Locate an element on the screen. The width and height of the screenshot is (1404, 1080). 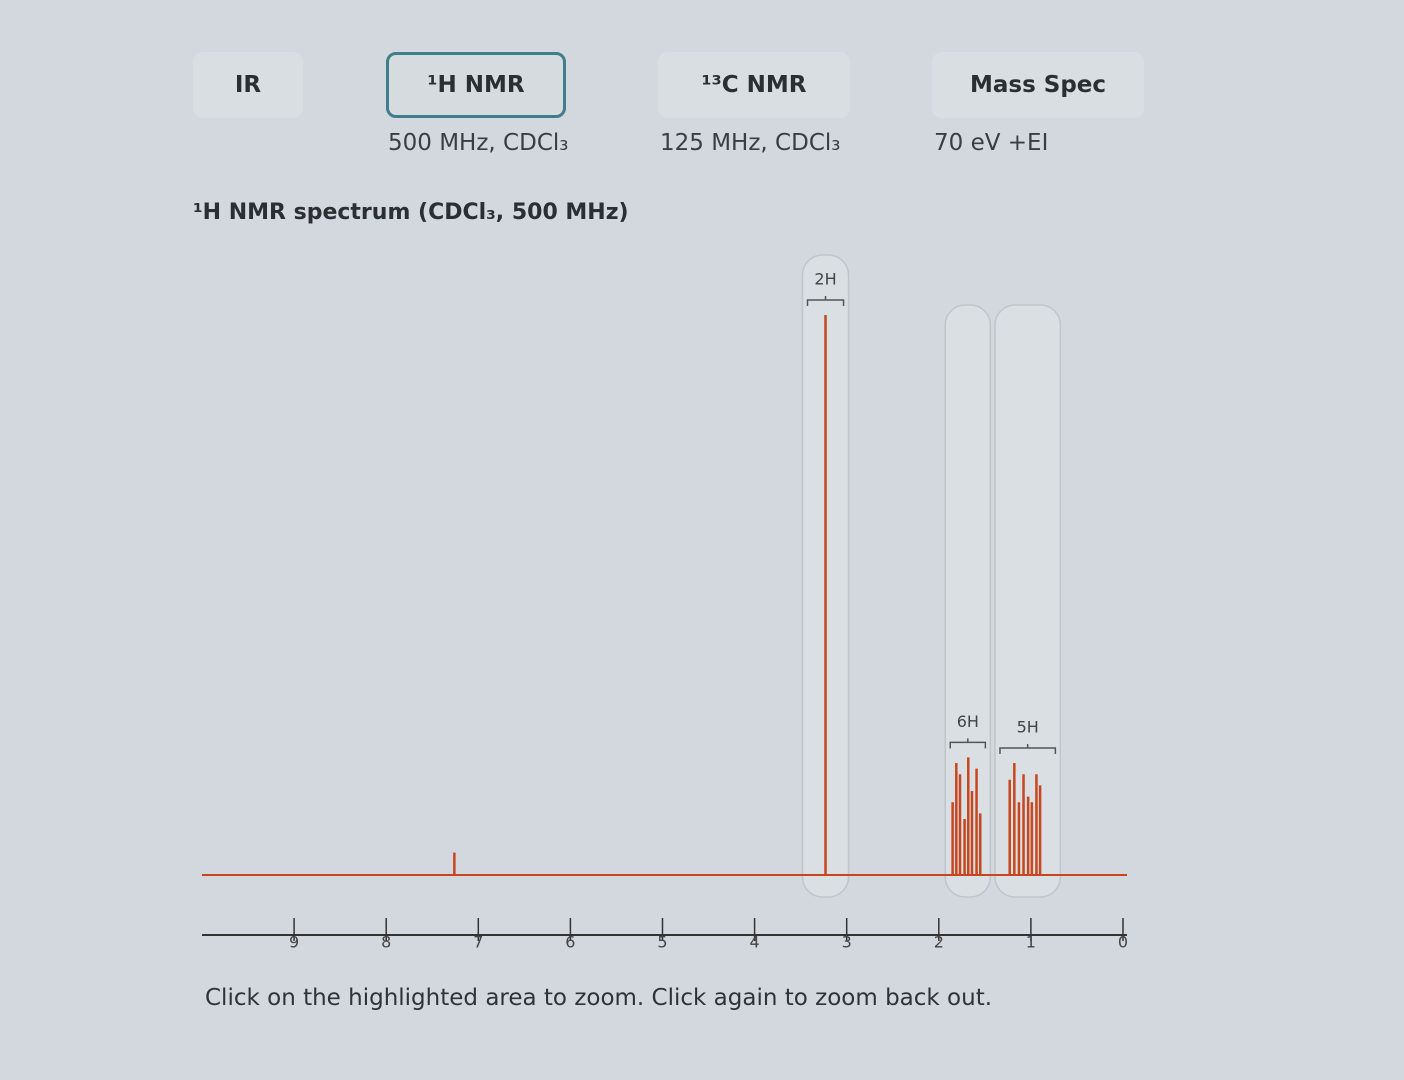
integration-label: 6H is located at coordinates (968, 721).